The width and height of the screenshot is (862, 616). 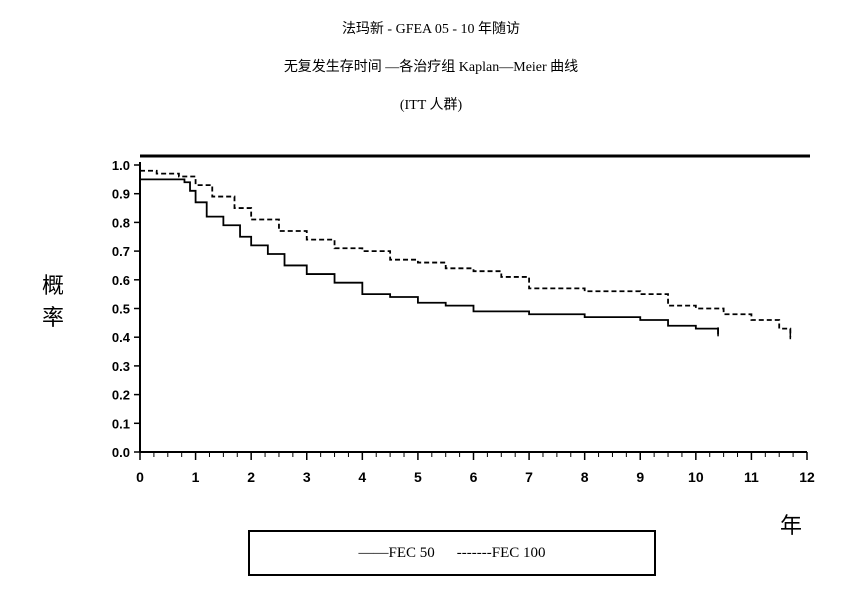 I want to click on legend: ——FEC 50 -------FEC 100, so click(x=452, y=553).